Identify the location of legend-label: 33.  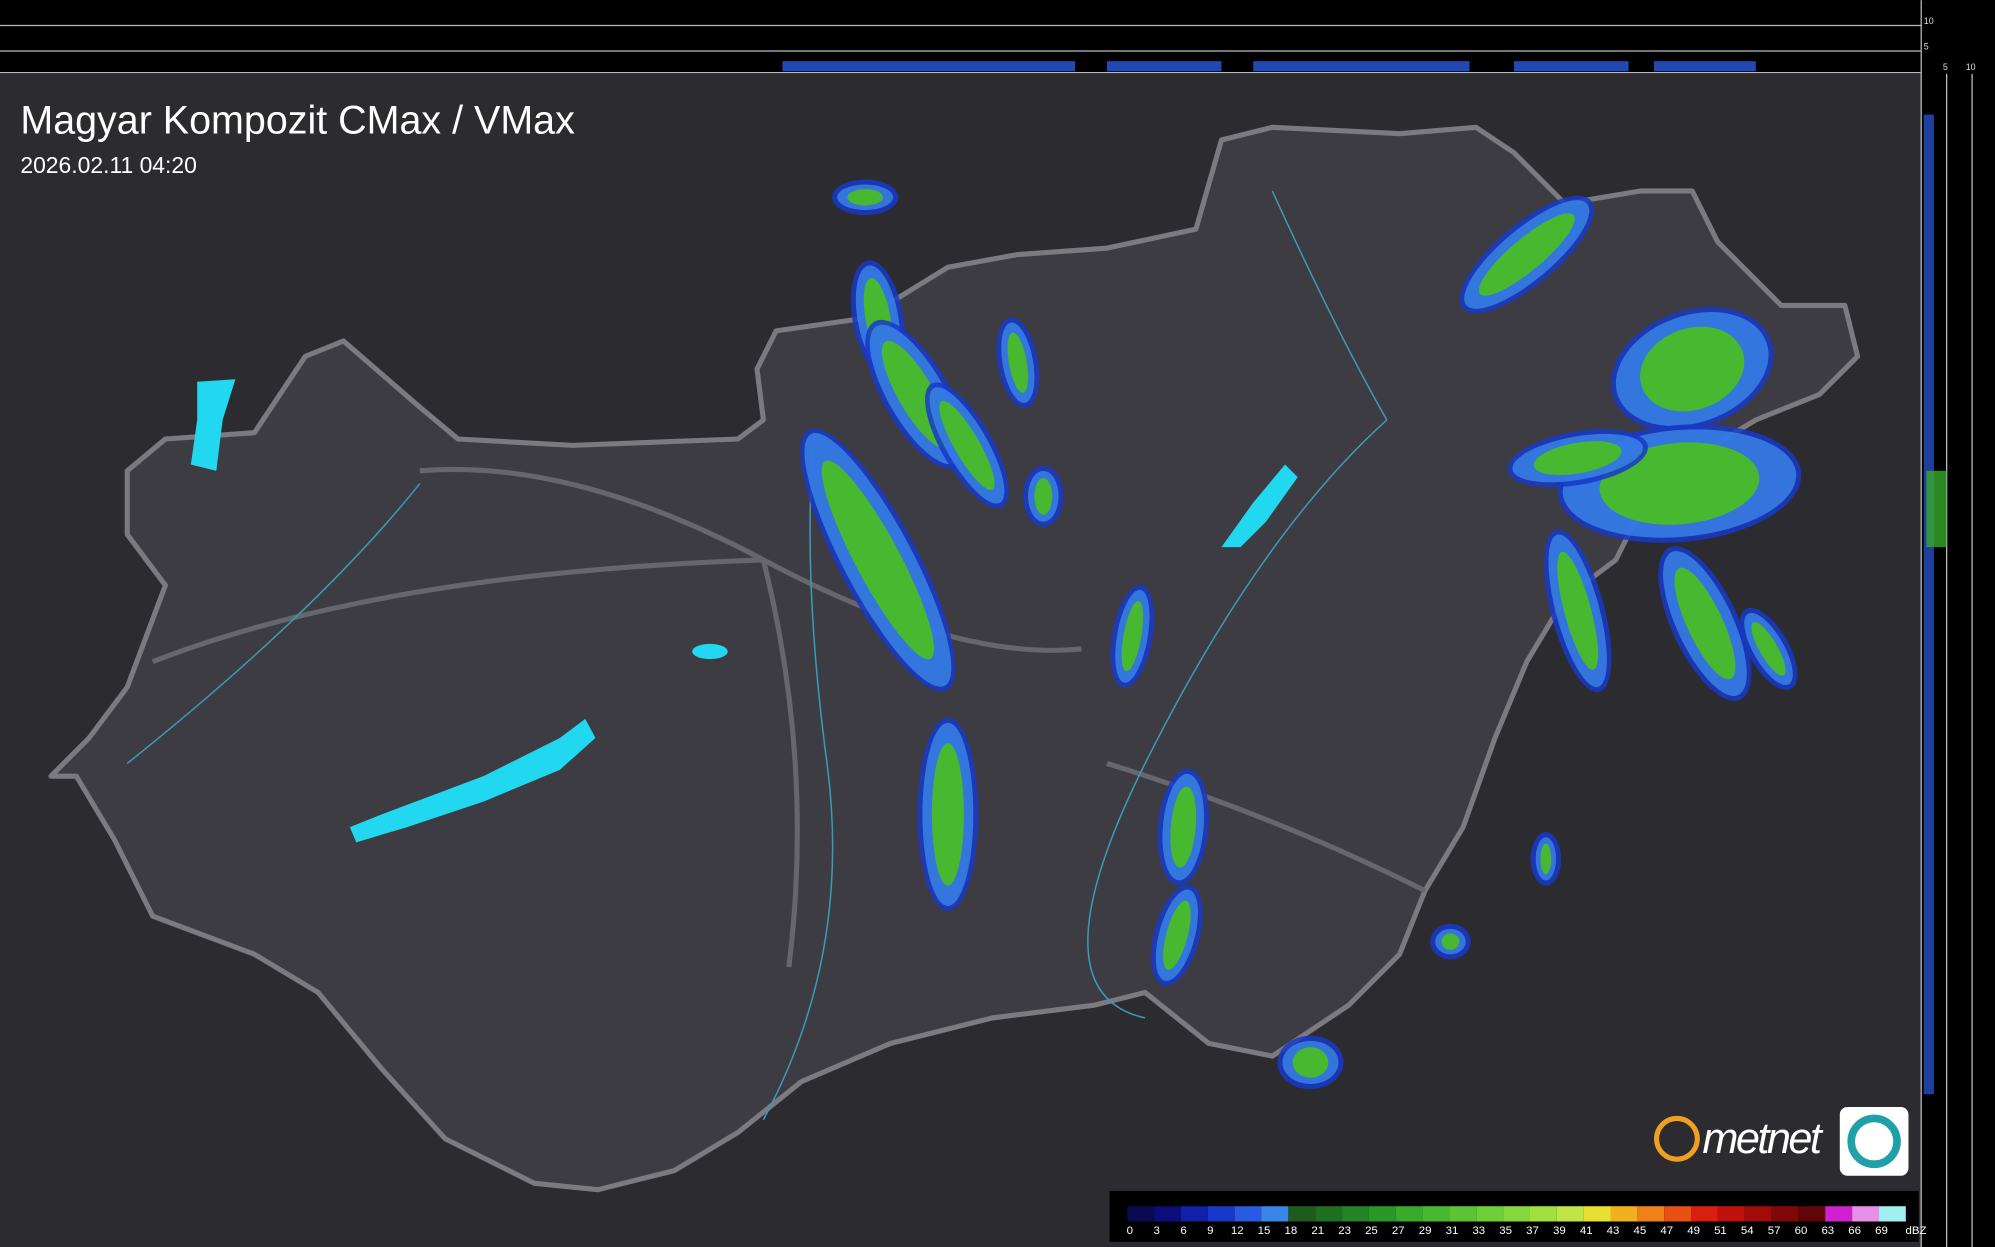
(1478, 1231).